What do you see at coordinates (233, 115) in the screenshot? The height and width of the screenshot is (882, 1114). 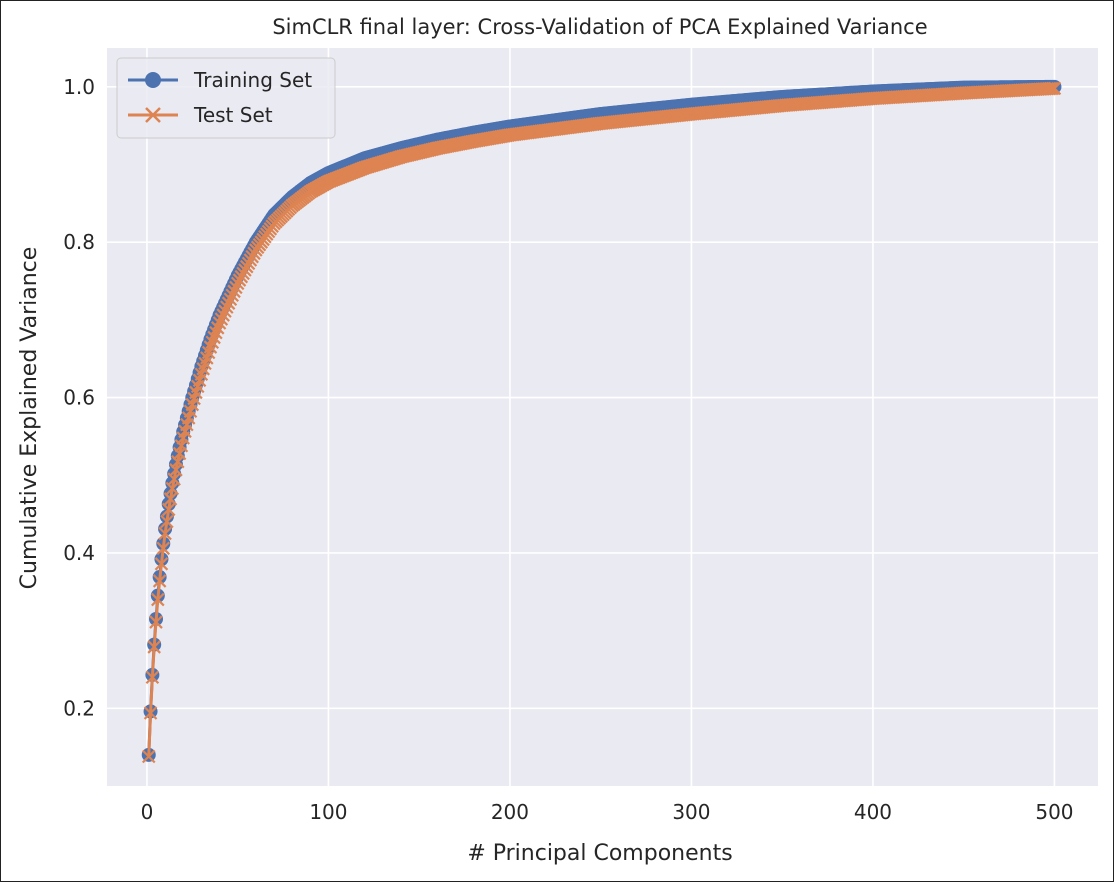 I see `legend-test-label: Test Set` at bounding box center [233, 115].